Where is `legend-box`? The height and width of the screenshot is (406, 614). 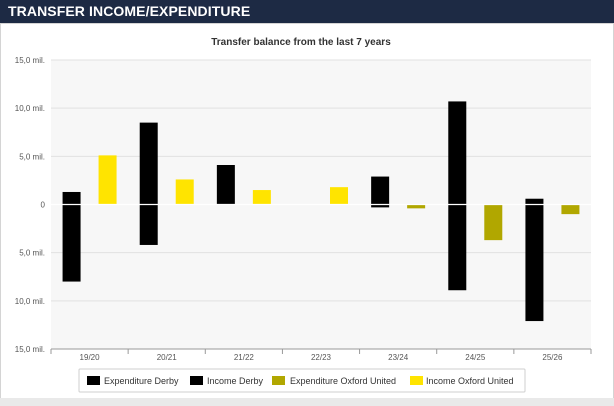 legend-box is located at coordinates (302, 380).